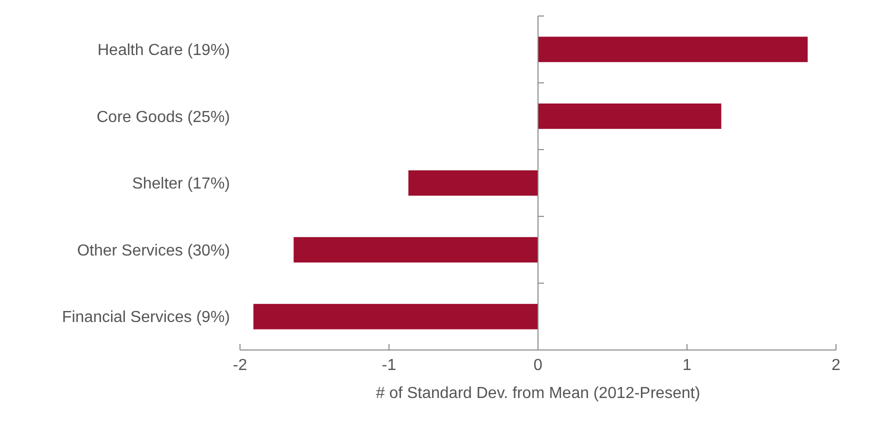 The width and height of the screenshot is (869, 421). What do you see at coordinates (181, 184) in the screenshot?
I see `y-tick-label: Shelter (17%)` at bounding box center [181, 184].